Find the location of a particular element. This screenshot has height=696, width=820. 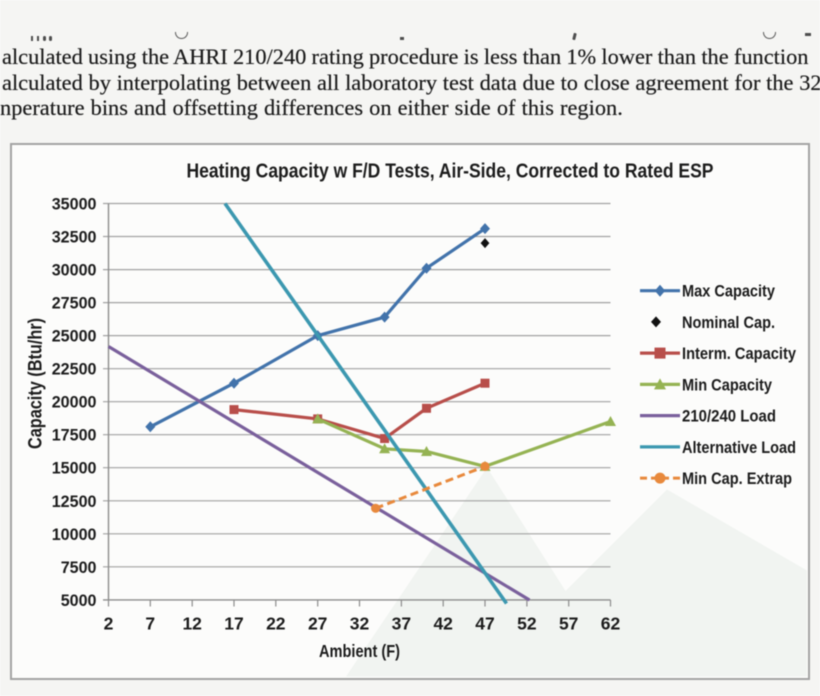

svg-text: Ambient (F) is located at coordinates (359, 651).